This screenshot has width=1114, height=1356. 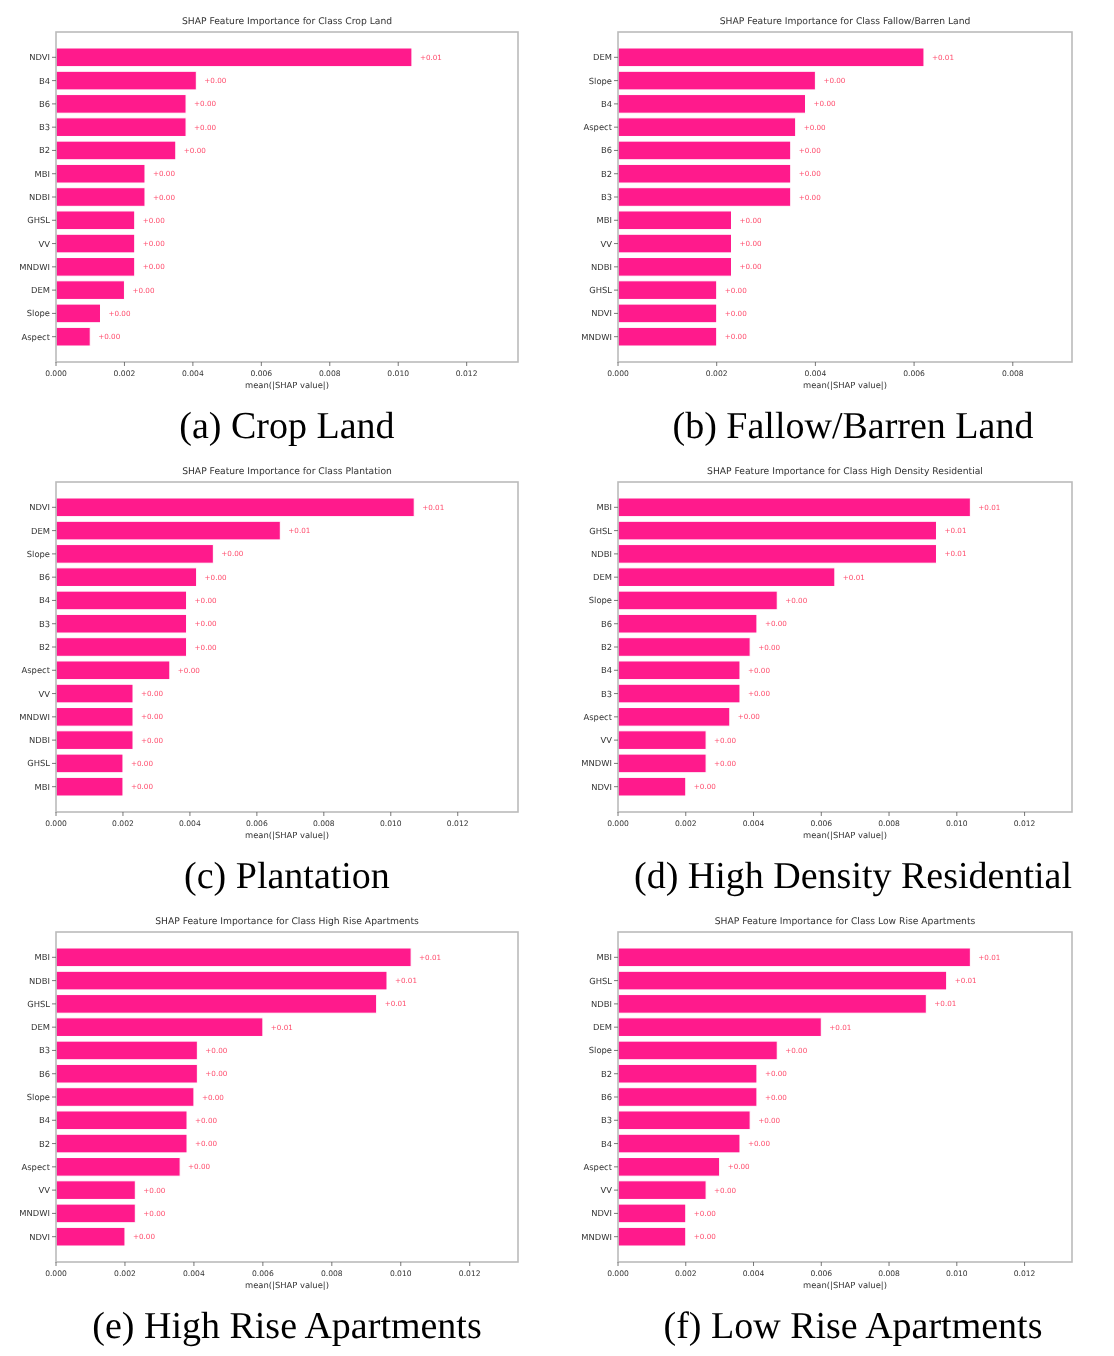 What do you see at coordinates (853, 1327) in the screenshot?
I see `text: (f) Low Rise Apartments` at bounding box center [853, 1327].